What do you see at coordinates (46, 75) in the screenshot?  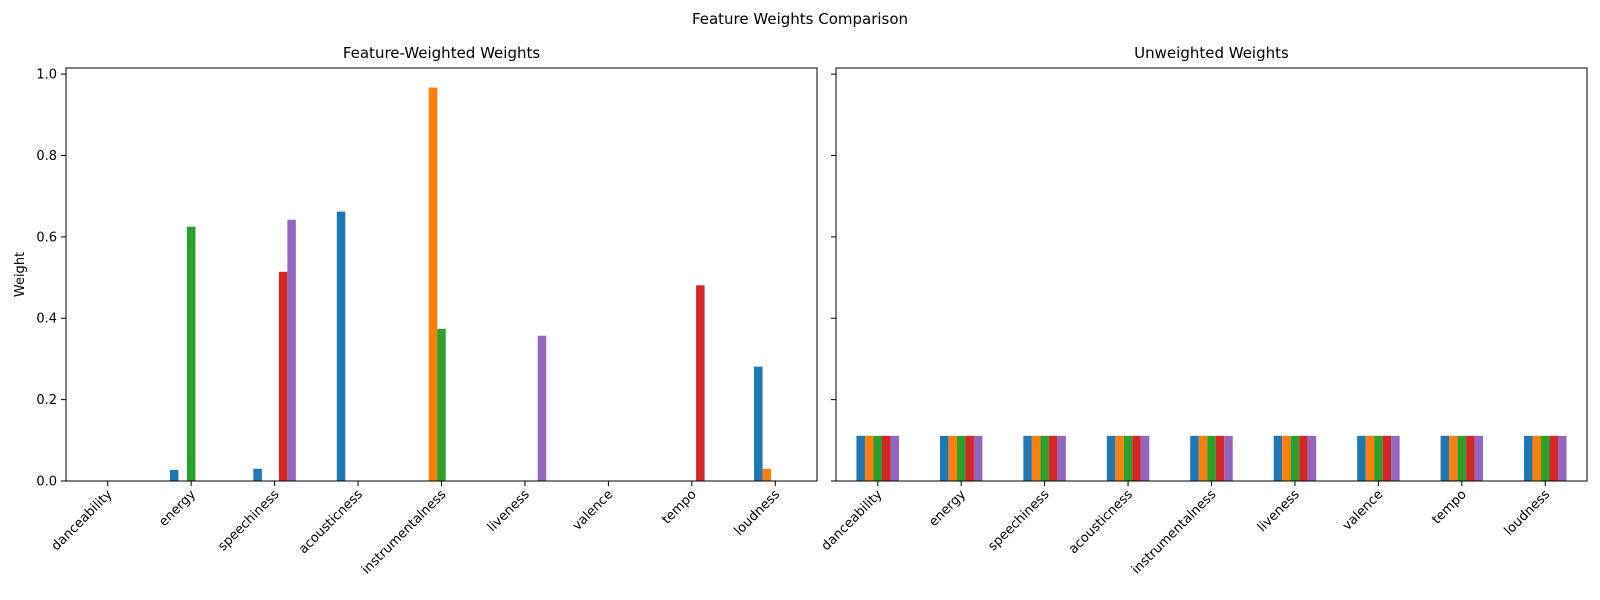 I see `y-tick-label: 1.0` at bounding box center [46, 75].